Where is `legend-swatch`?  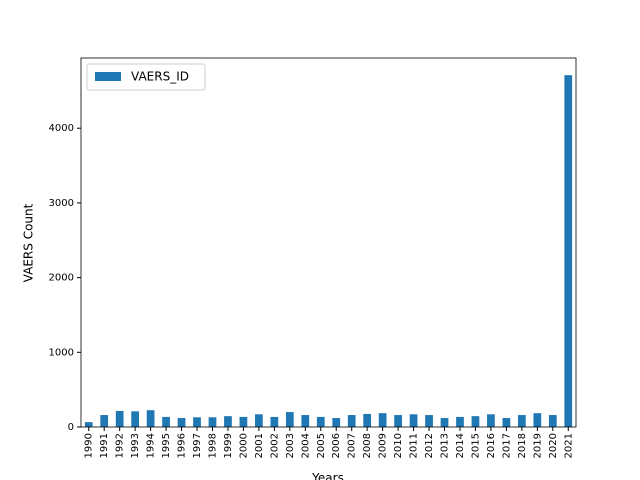
legend-swatch is located at coordinates (108, 76).